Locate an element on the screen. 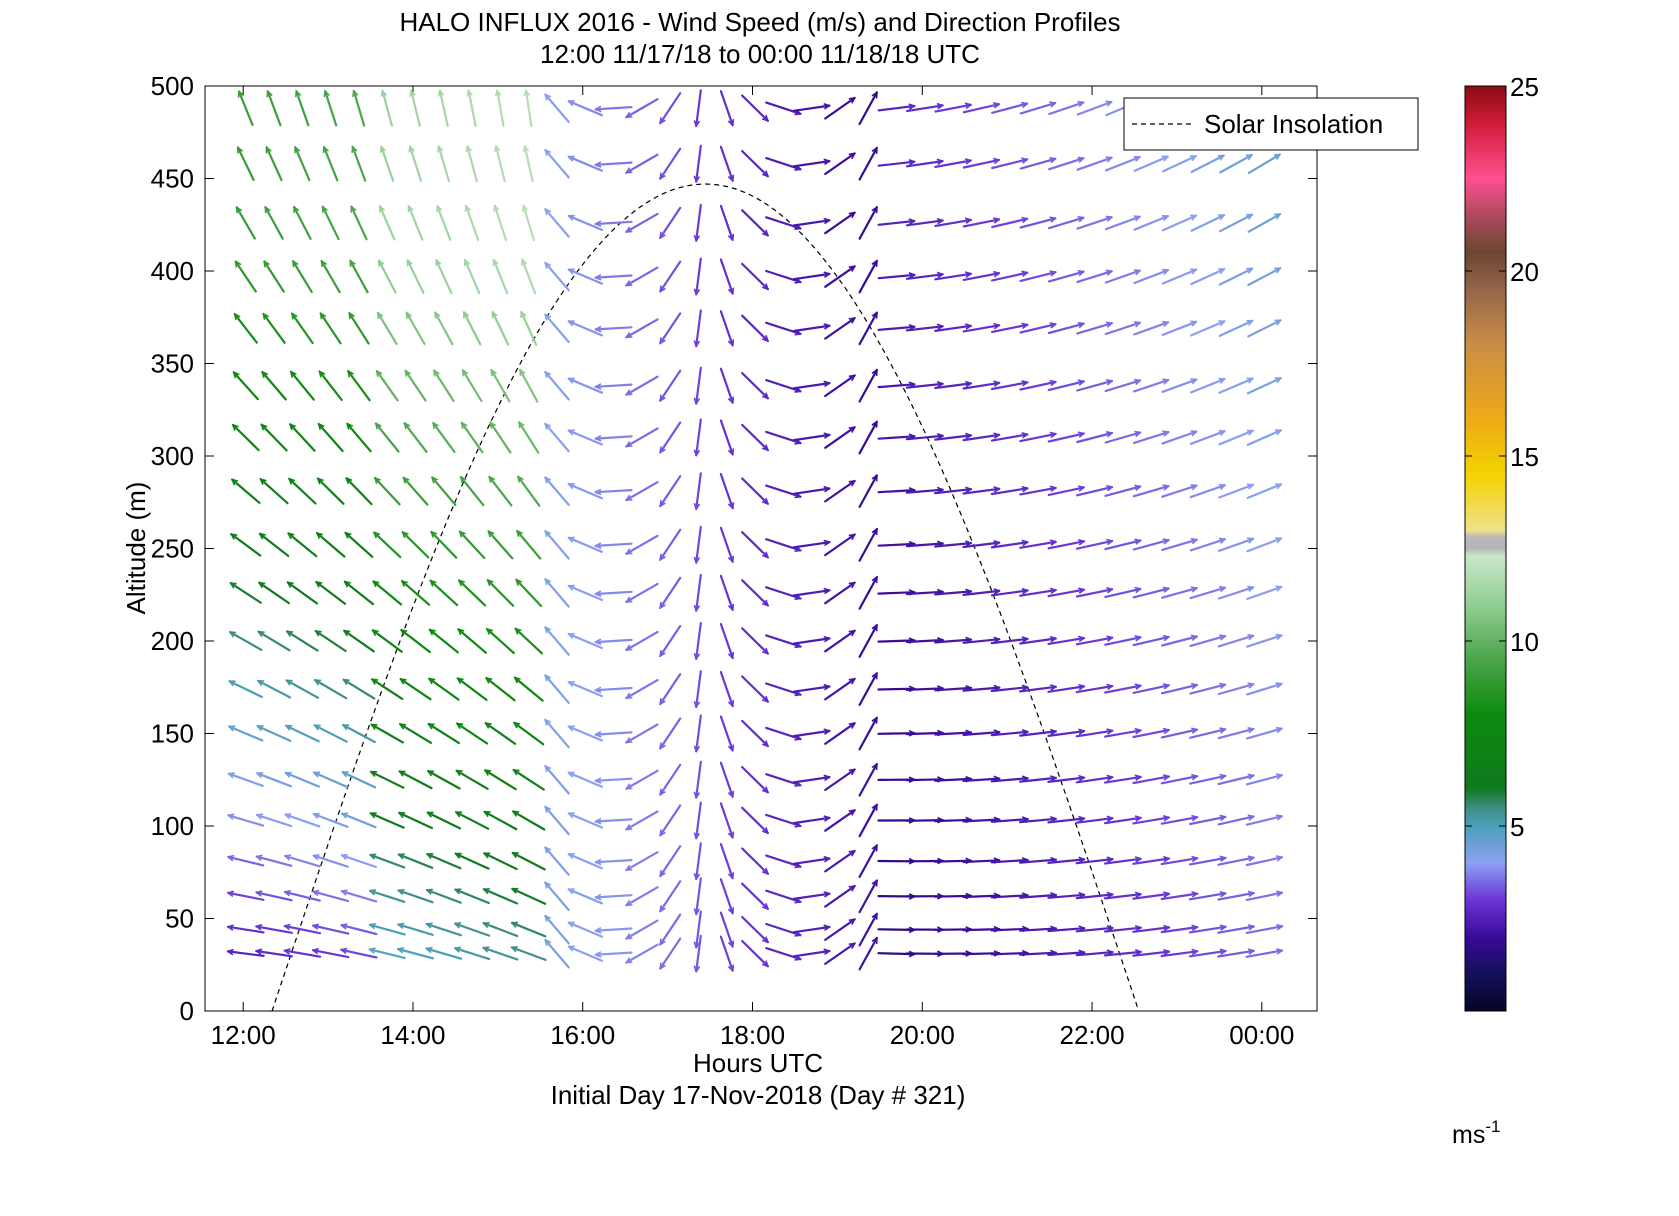  colorbar-tick-label: 10 is located at coordinates (1524, 642).